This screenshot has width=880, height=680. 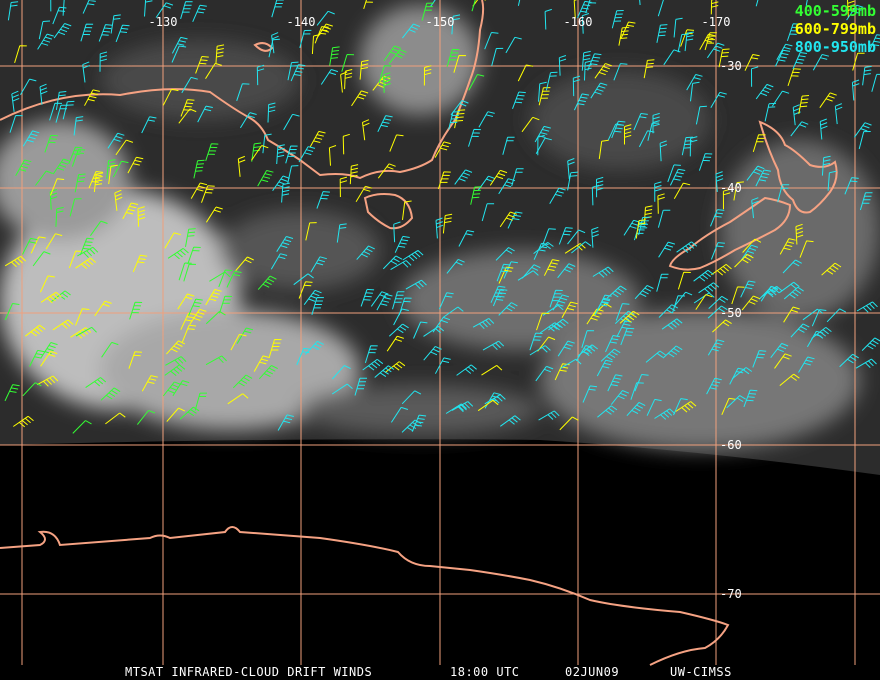 I want to click on north-island-coast, so click(x=798, y=167).